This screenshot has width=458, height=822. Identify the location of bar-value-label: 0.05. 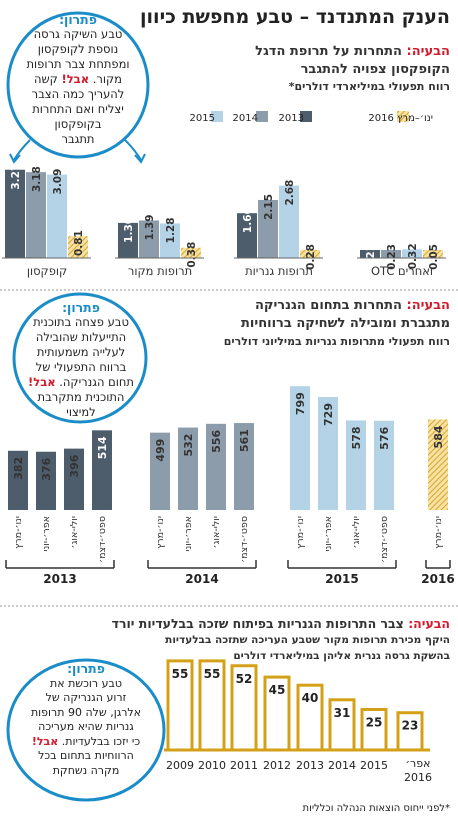
(434, 257).